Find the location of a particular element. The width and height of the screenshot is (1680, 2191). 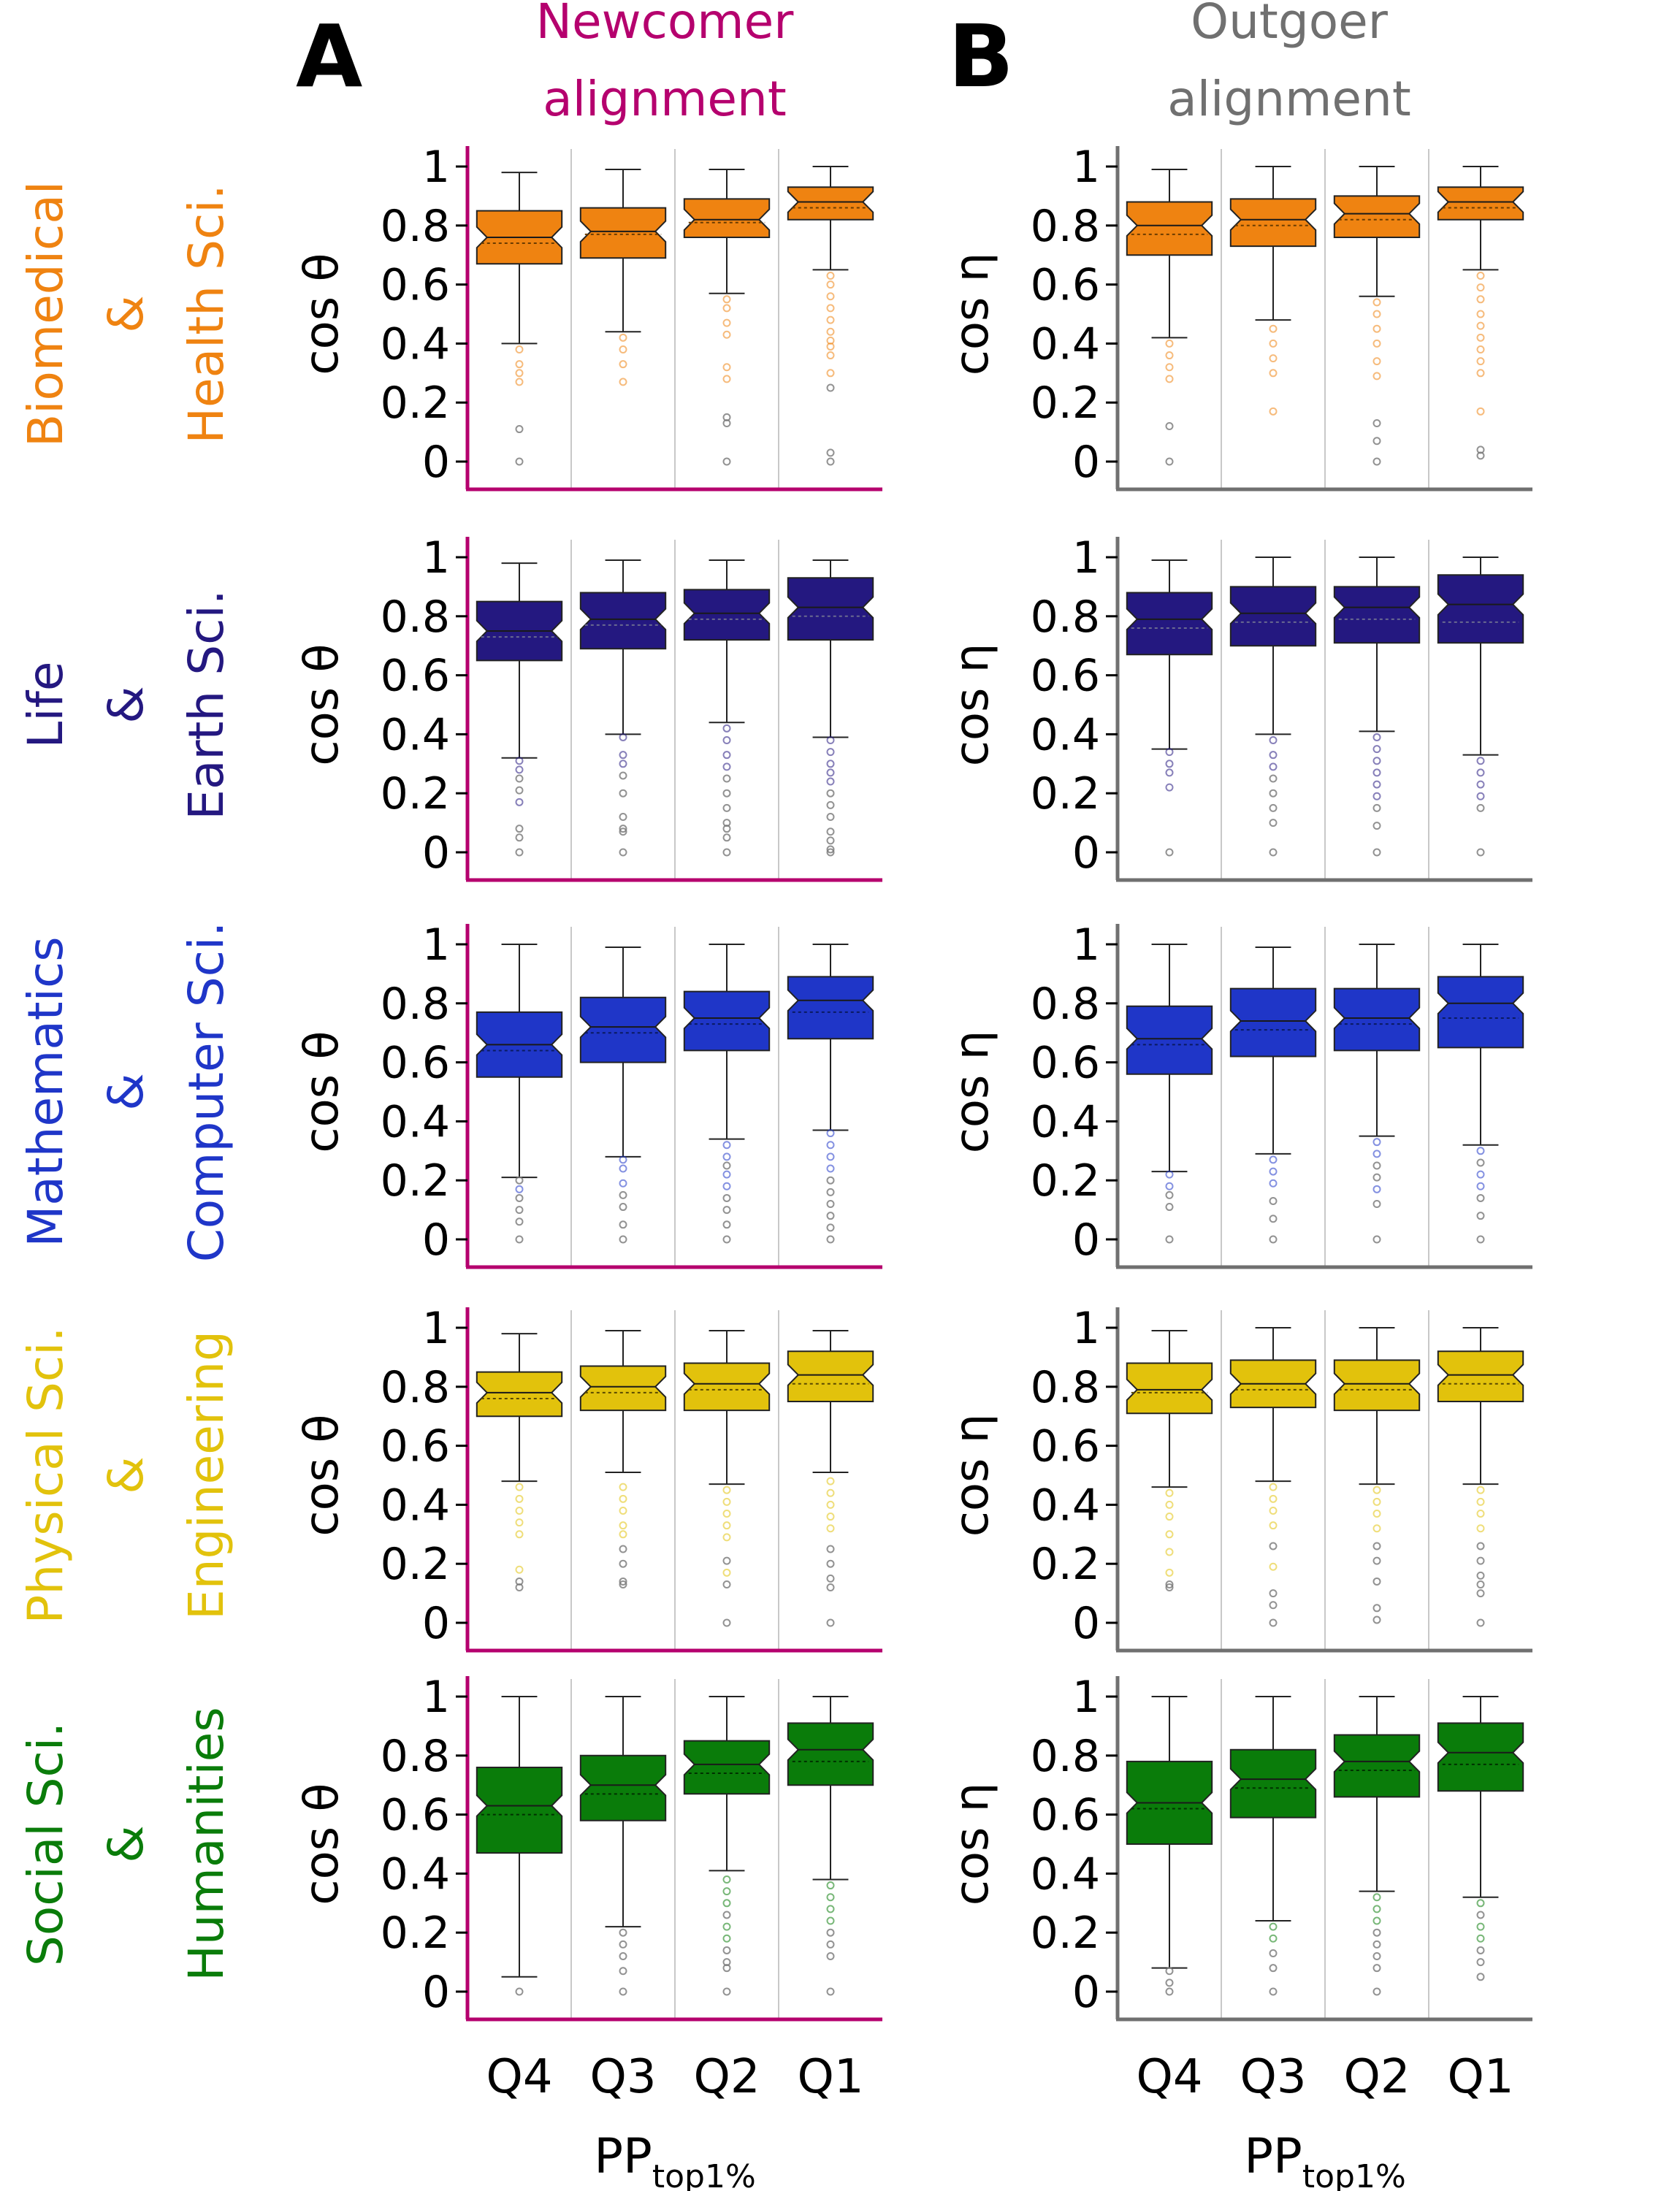

row-label-4-line-3: Engineering is located at coordinates (206, 1475).